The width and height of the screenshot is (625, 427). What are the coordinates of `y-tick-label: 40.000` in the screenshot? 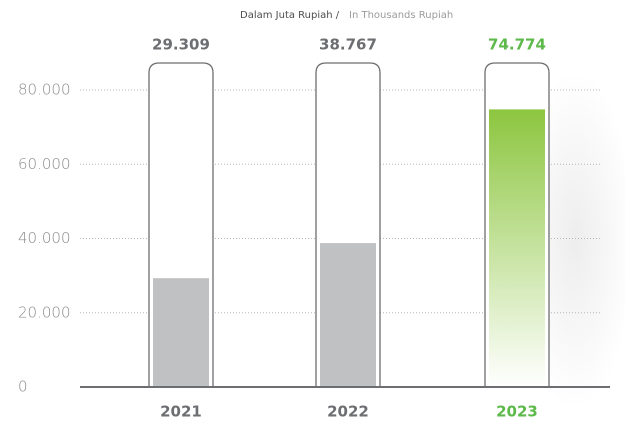 It's located at (44, 238).